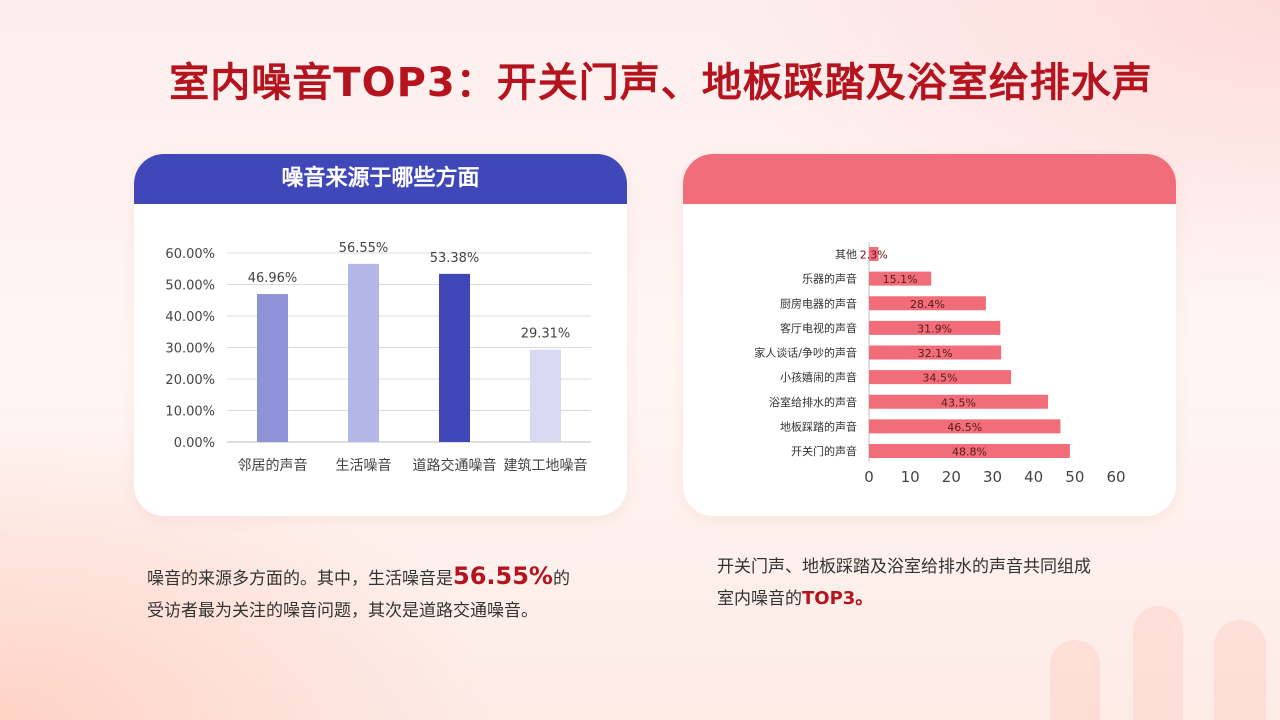 The height and width of the screenshot is (720, 1280). I want to click on data-label: 43.5%, so click(958, 402).